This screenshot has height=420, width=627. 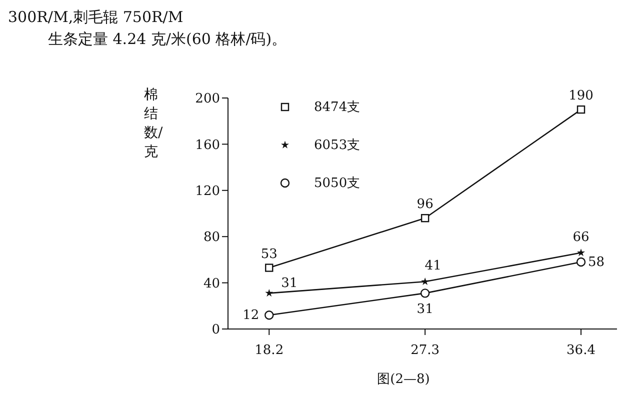 What do you see at coordinates (337, 107) in the screenshot?
I see `legend-label: 8474支` at bounding box center [337, 107].